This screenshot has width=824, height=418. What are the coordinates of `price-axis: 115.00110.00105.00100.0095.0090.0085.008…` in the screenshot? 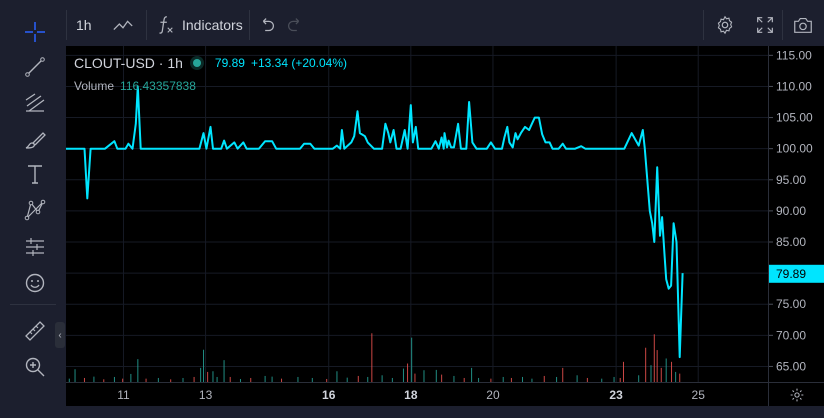 It's located at (796, 214).